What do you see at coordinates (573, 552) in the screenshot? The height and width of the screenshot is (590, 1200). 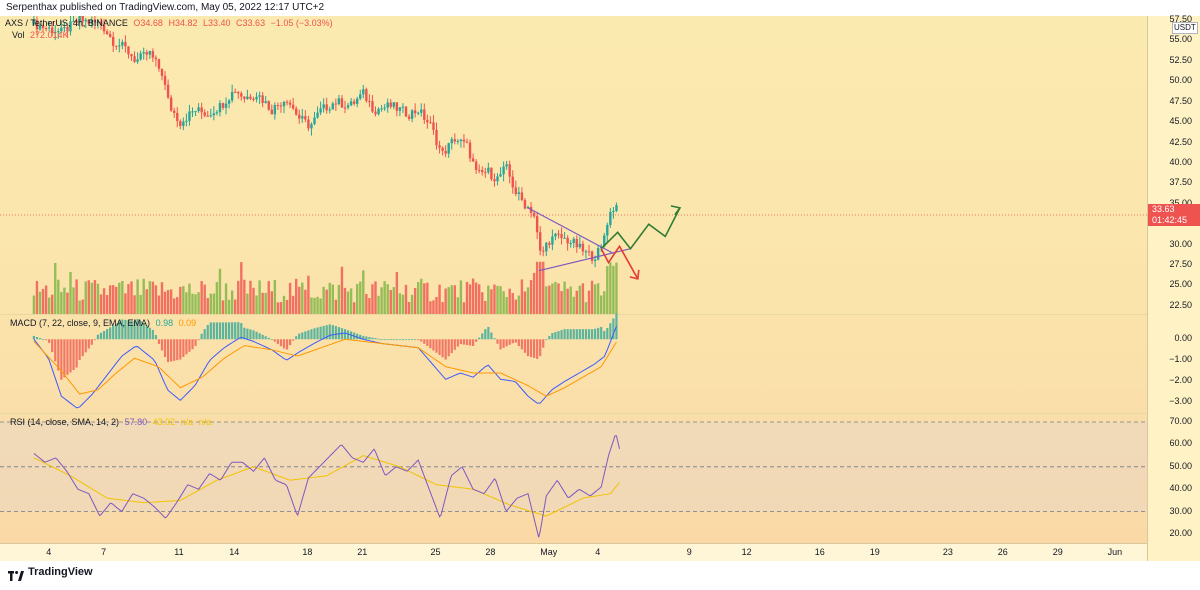 I see `time-axis: 4 7 11 14 18 21 25 28 May 4 9 12 16 19 23 26 29 Jun` at bounding box center [573, 552].